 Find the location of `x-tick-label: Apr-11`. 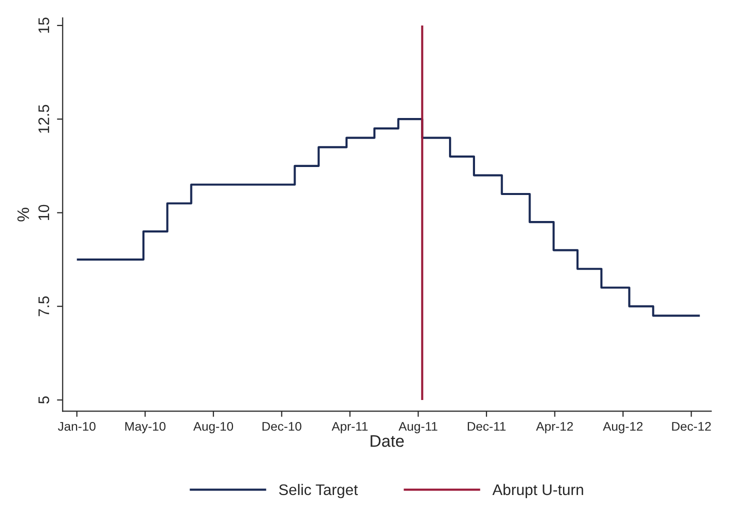

x-tick-label: Apr-11 is located at coordinates (350, 428).